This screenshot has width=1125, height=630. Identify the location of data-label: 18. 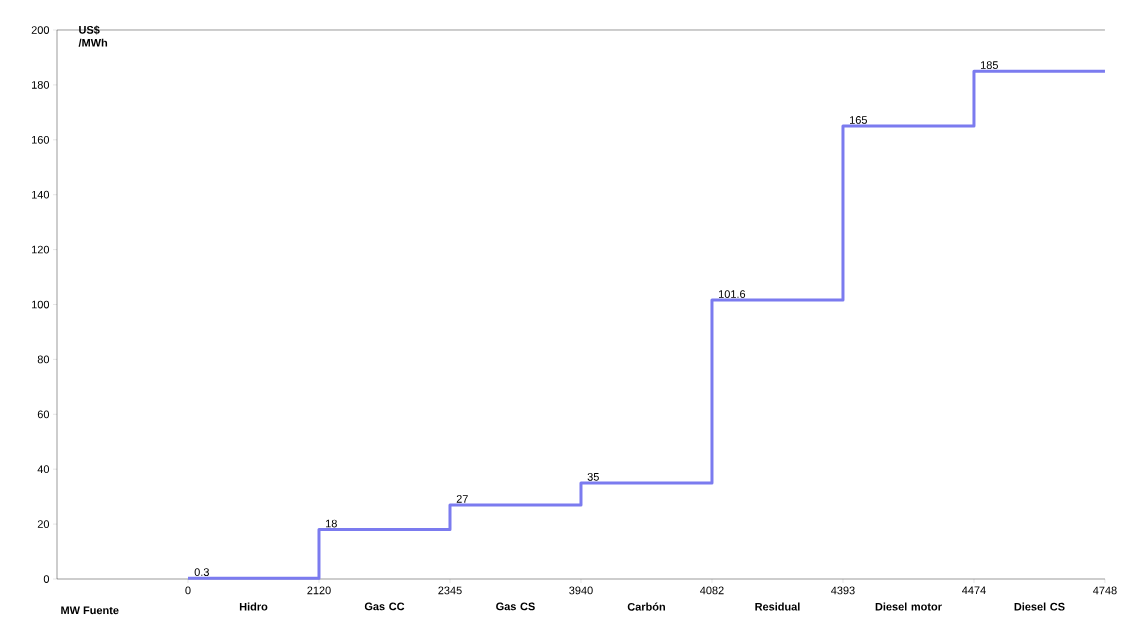
(331, 523).